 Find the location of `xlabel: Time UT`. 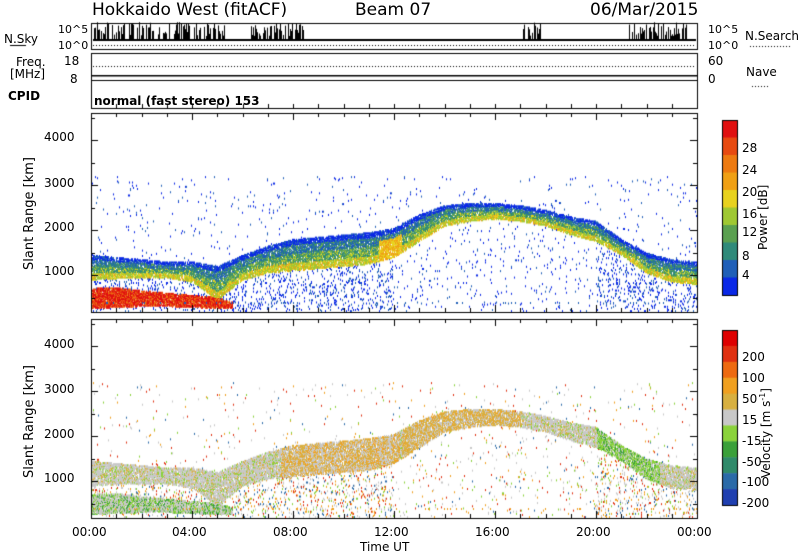

xlabel: Time UT is located at coordinates (385, 547).